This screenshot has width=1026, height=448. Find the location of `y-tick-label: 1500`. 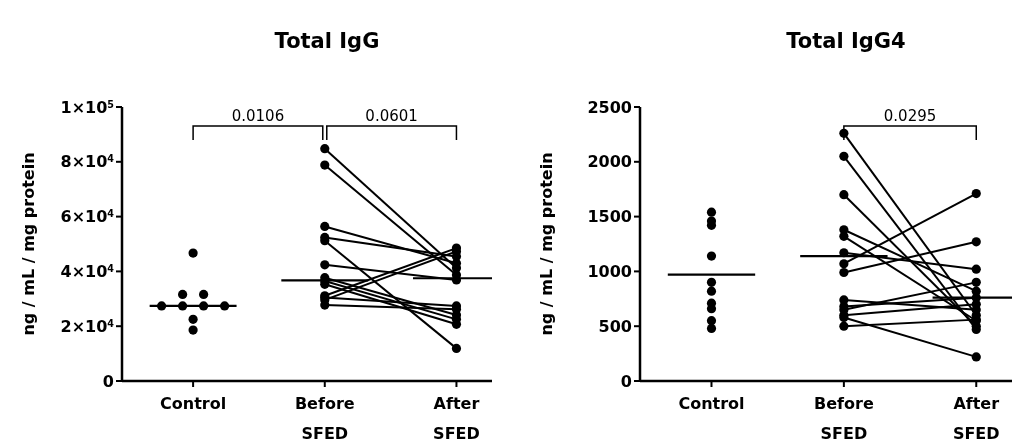

y-tick-label: 1500 is located at coordinates (609, 217).